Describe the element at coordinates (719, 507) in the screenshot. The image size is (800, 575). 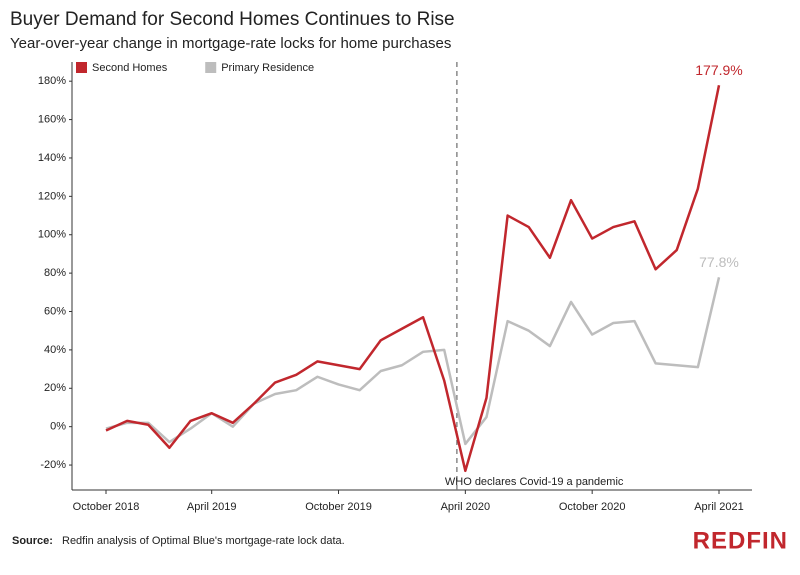
I see `x-tick-label: April 2021` at that location.